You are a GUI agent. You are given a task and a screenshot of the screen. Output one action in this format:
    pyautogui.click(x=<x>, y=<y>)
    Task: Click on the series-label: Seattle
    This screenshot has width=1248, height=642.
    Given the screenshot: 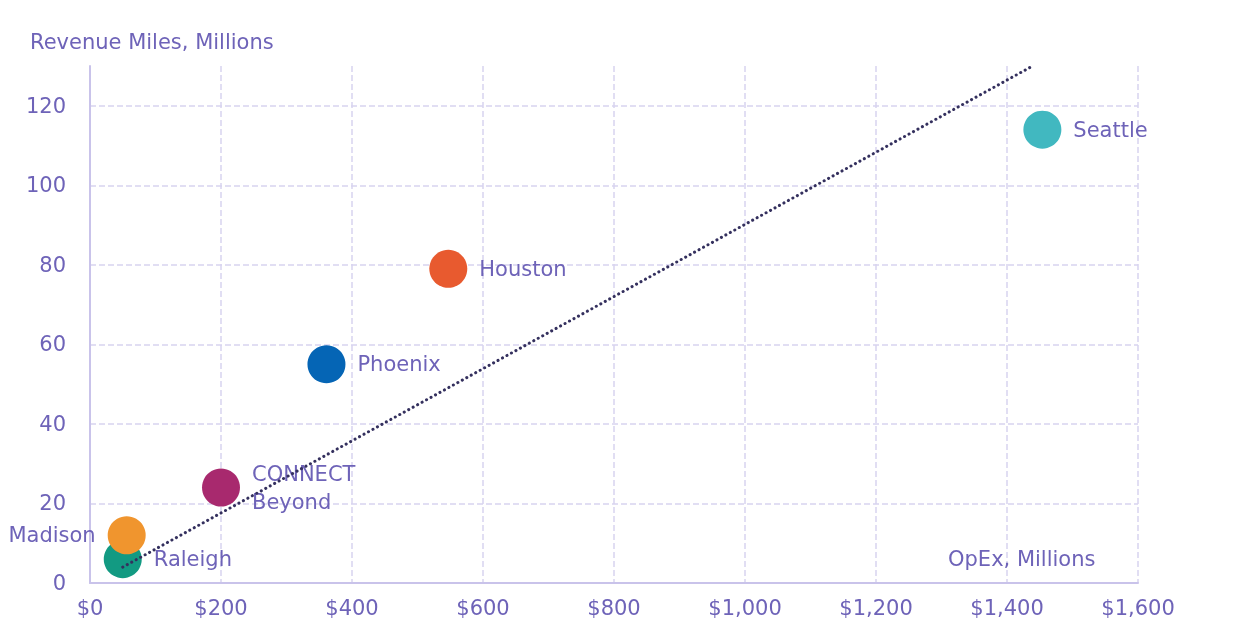 What is the action you would take?
    pyautogui.click(x=1110, y=129)
    